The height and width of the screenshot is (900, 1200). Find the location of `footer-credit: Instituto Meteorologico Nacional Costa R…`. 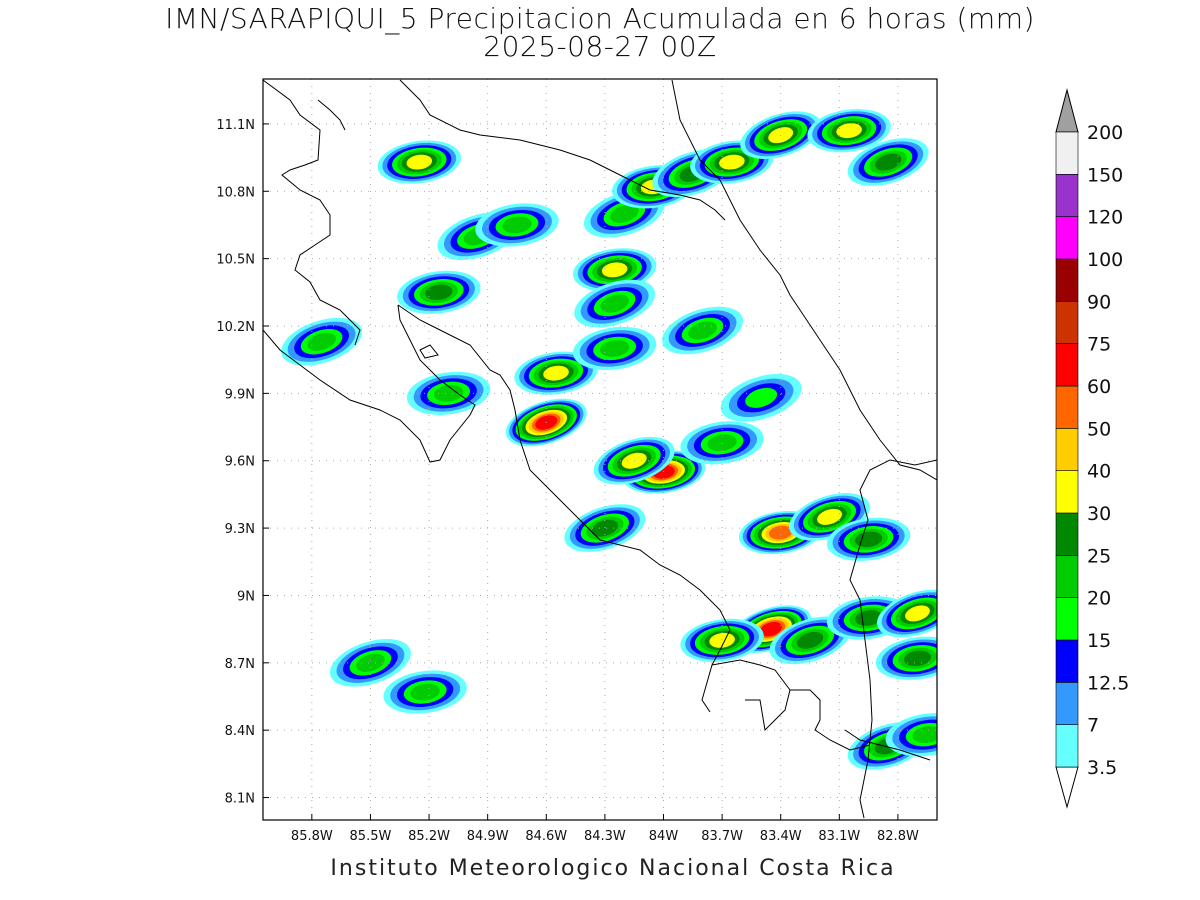

footer-credit: Instituto Meteorologico Nacional Costa R… is located at coordinates (613, 868).